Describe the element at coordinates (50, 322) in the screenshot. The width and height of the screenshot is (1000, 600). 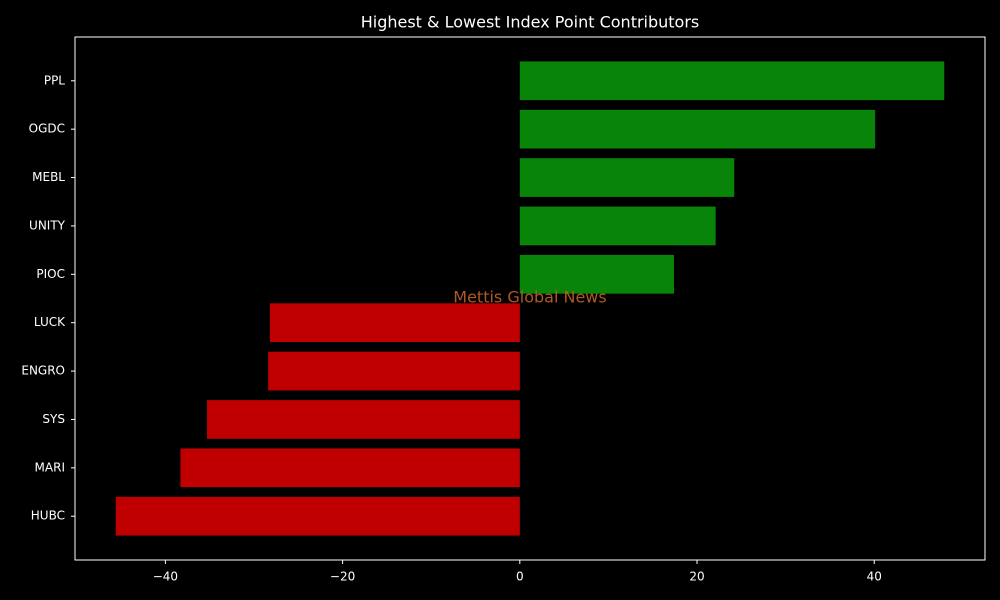
I see `y-tick-label: LUCK` at that location.